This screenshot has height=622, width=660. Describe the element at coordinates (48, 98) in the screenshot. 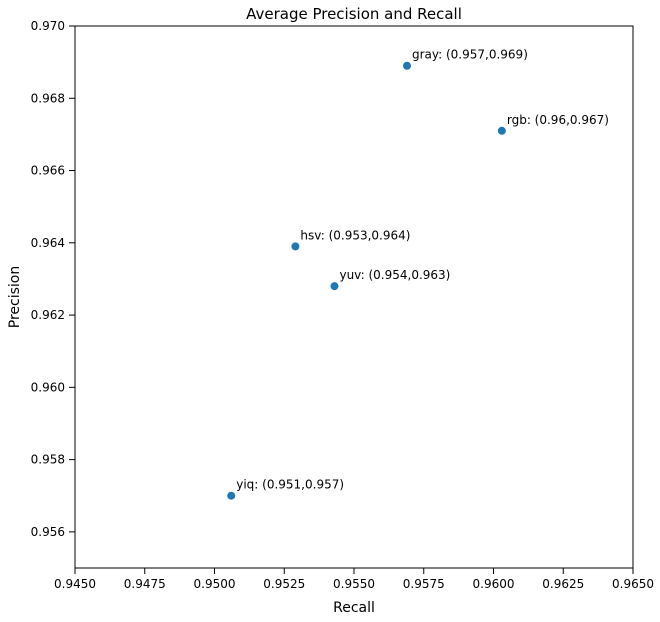

I see `y-tick-label: 0.968` at that location.